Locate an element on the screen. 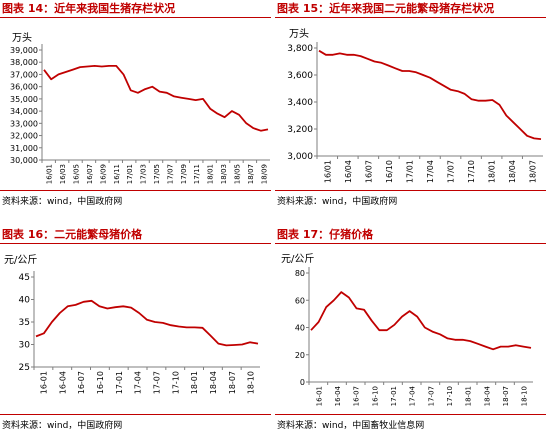  x-tick-label: 17/04 is located at coordinates (430, 171).